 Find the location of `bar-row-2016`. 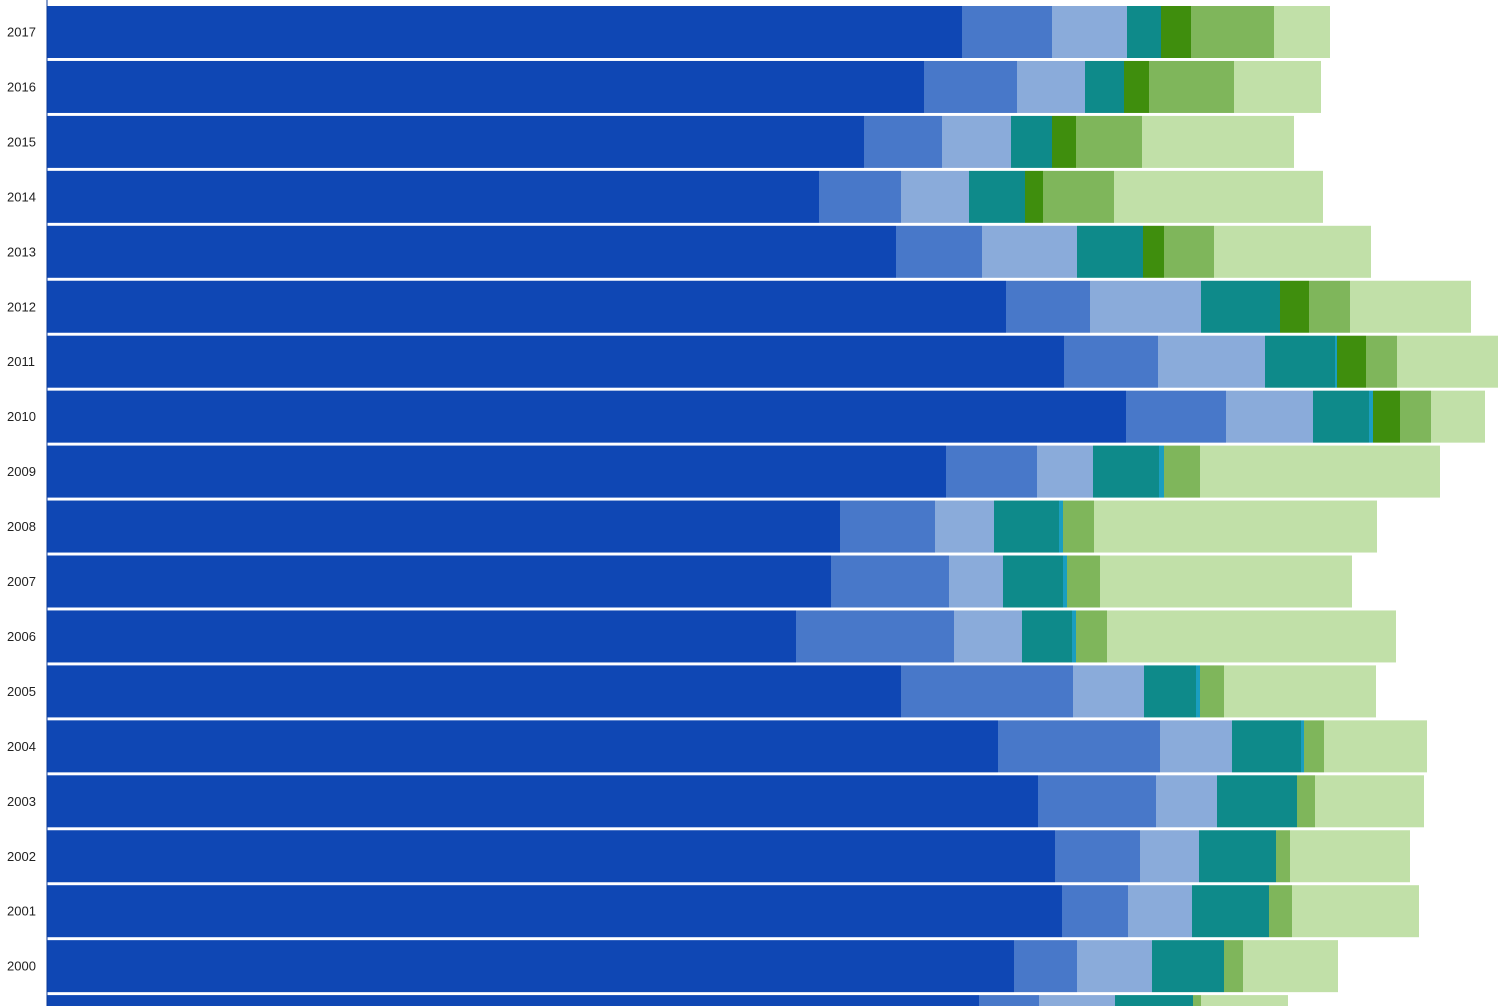

bar-row-2016 is located at coordinates (684, 86).